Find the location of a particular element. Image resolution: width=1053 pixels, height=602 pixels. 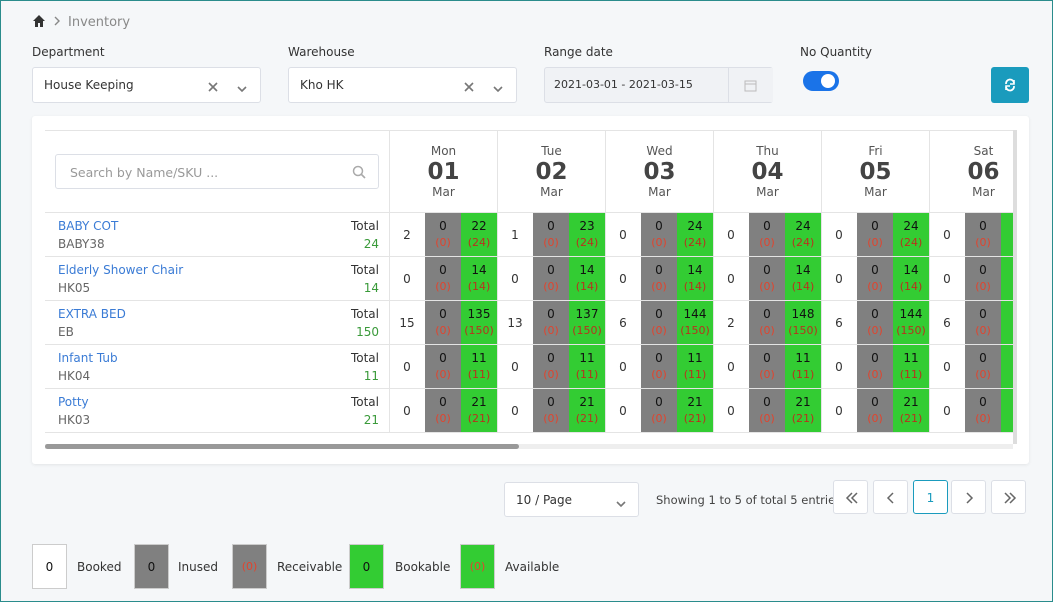

refresh-icon is located at coordinates (1010, 86).